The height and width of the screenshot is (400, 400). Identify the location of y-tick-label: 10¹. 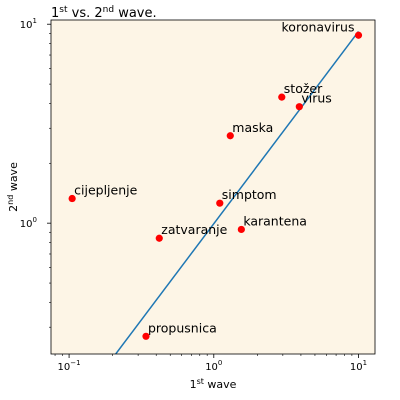
(28, 24).